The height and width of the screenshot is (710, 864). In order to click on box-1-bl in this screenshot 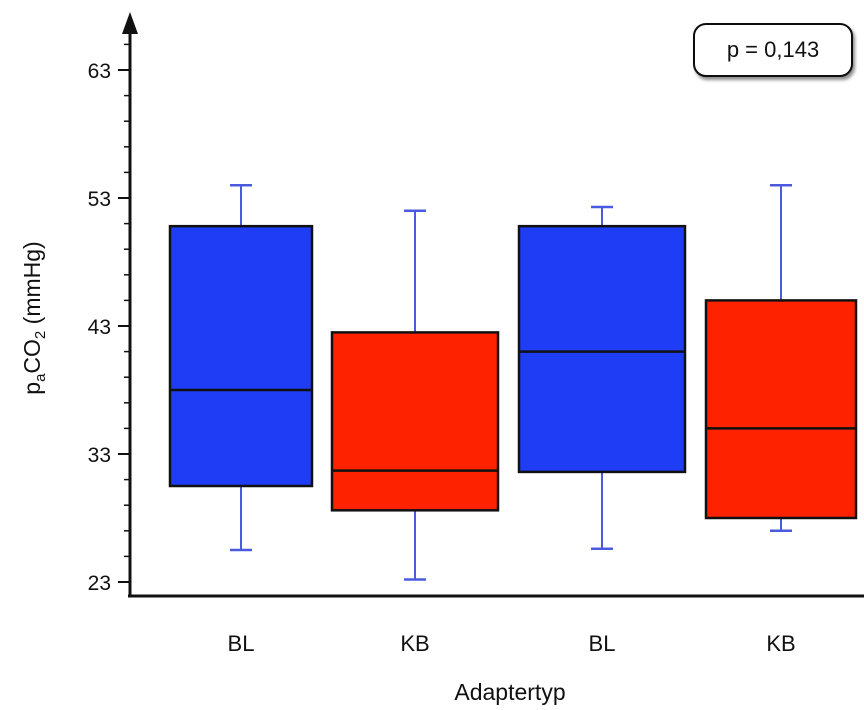, I will do `click(241, 367)`.